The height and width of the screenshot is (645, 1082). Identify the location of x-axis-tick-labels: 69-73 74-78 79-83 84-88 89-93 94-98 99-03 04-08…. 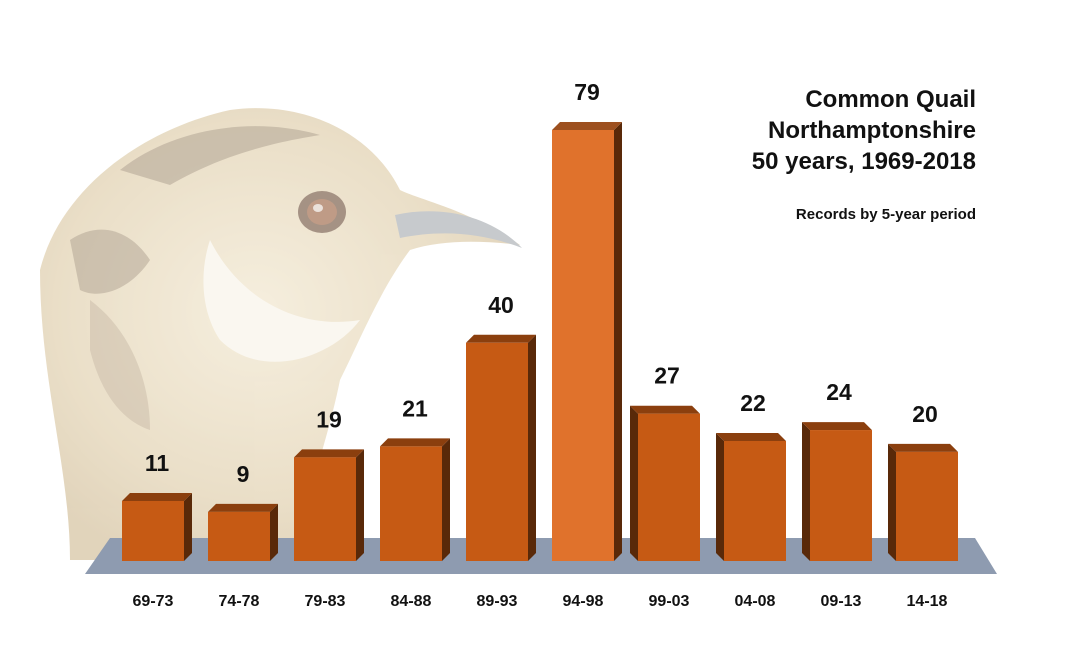
(540, 601).